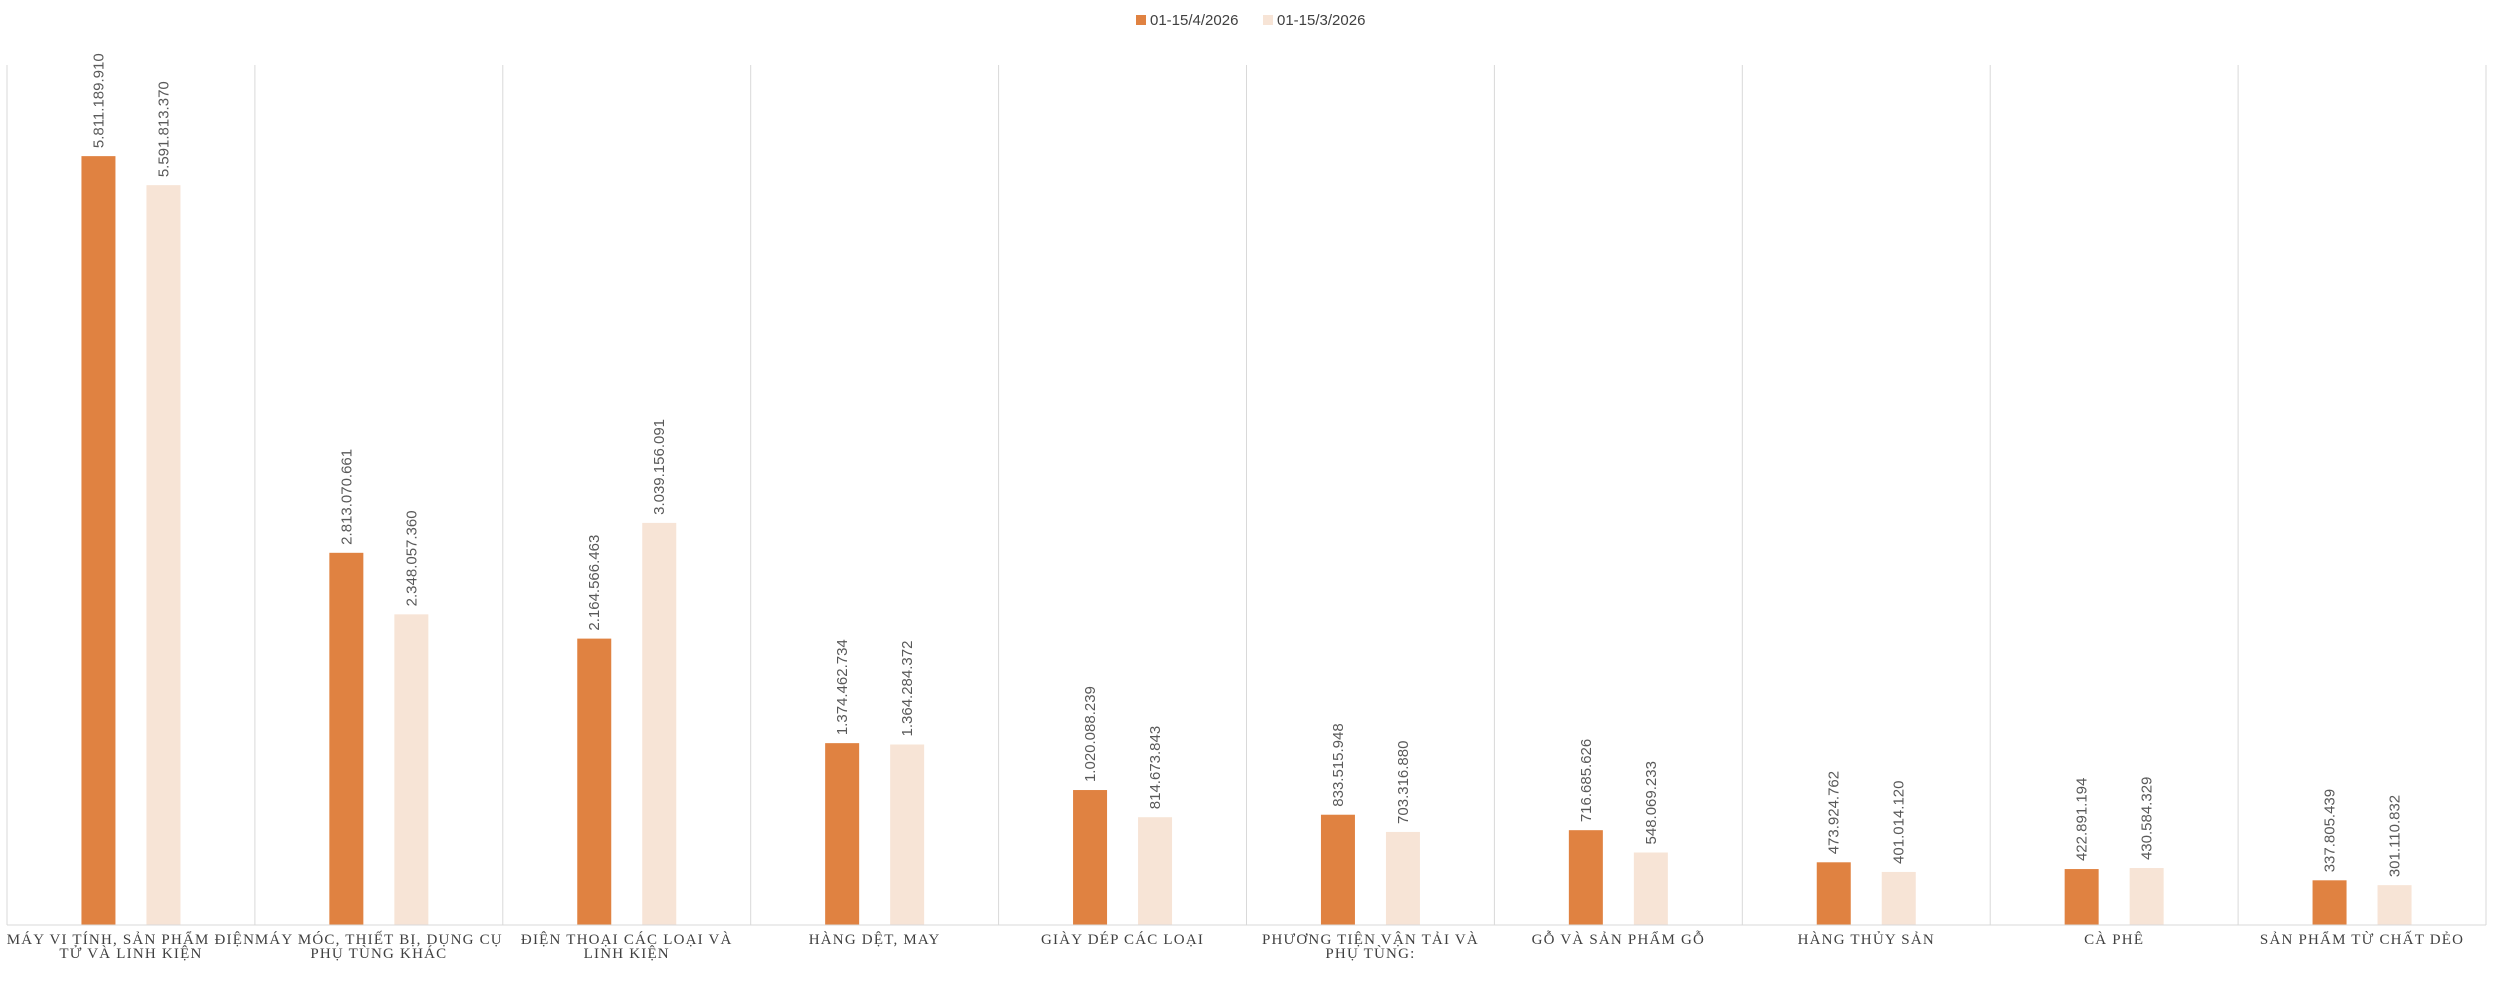 This screenshot has height=996, width=2494. What do you see at coordinates (2394, 905) in the screenshot?
I see `bar-series2-cat10` at bounding box center [2394, 905].